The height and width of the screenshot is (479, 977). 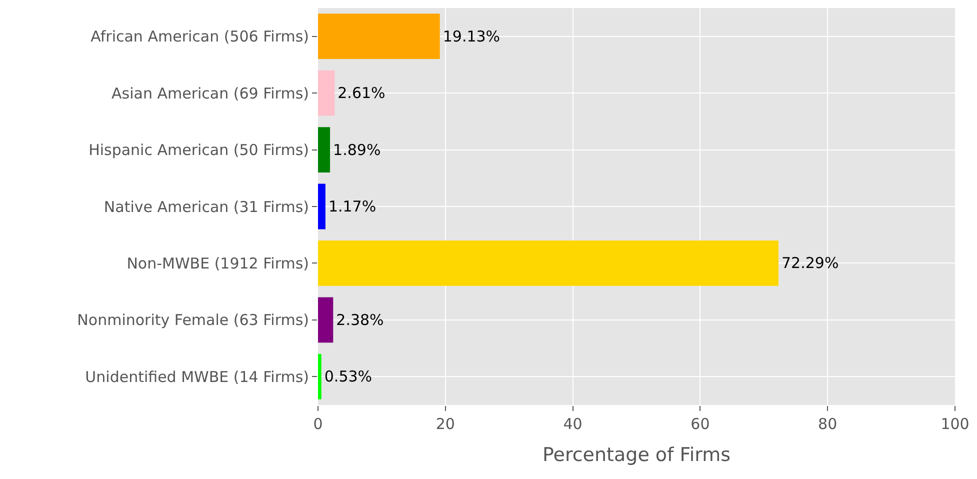 What do you see at coordinates (348, 377) in the screenshot?
I see `data-label: 0.53%` at bounding box center [348, 377].